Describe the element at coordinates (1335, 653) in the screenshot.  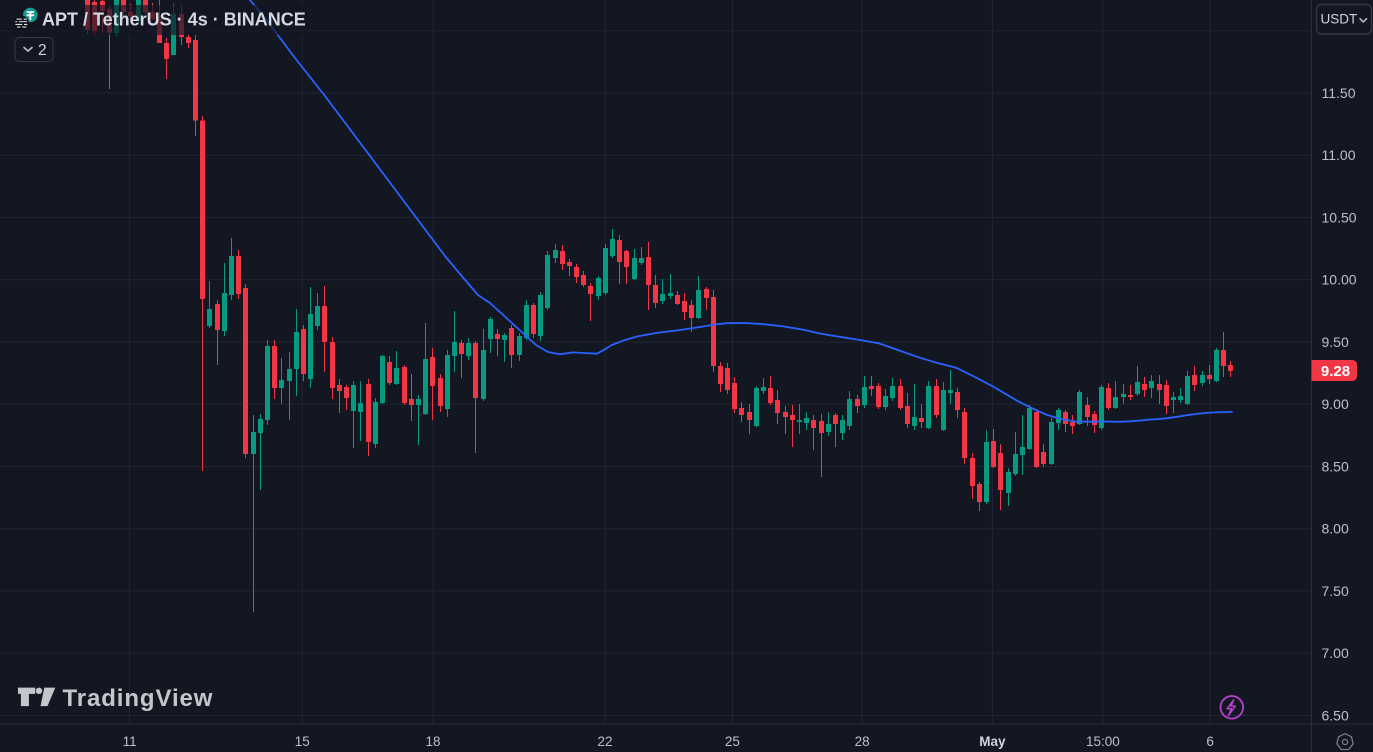
I see `svg-text: 7.00` at that location.